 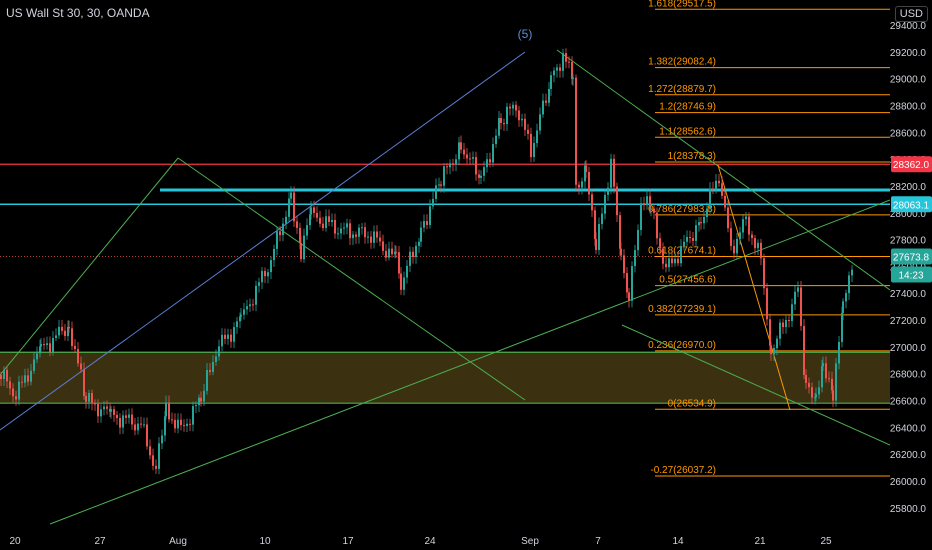 I want to click on fib-label: 0.786(27983.8), so click(x=682, y=209).